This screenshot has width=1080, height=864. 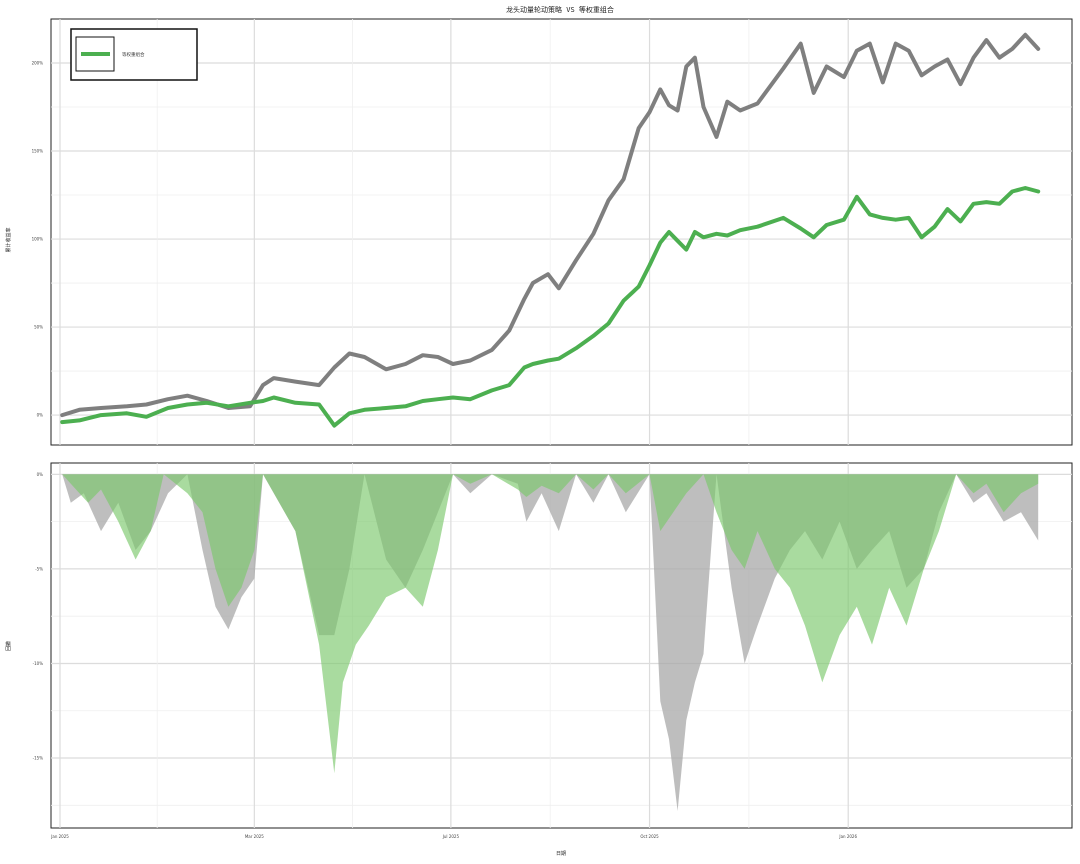 I want to click on legend: 等权重组合, so click(x=134, y=54).